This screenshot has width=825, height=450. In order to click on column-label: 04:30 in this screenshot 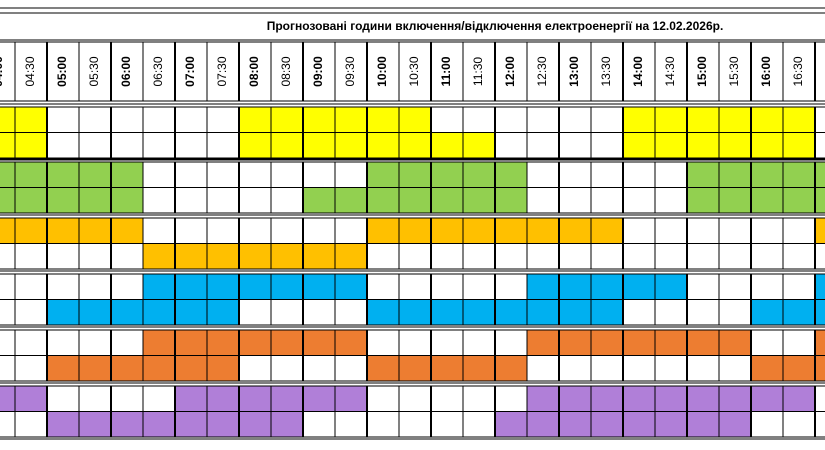, I will do `click(30, 71)`.